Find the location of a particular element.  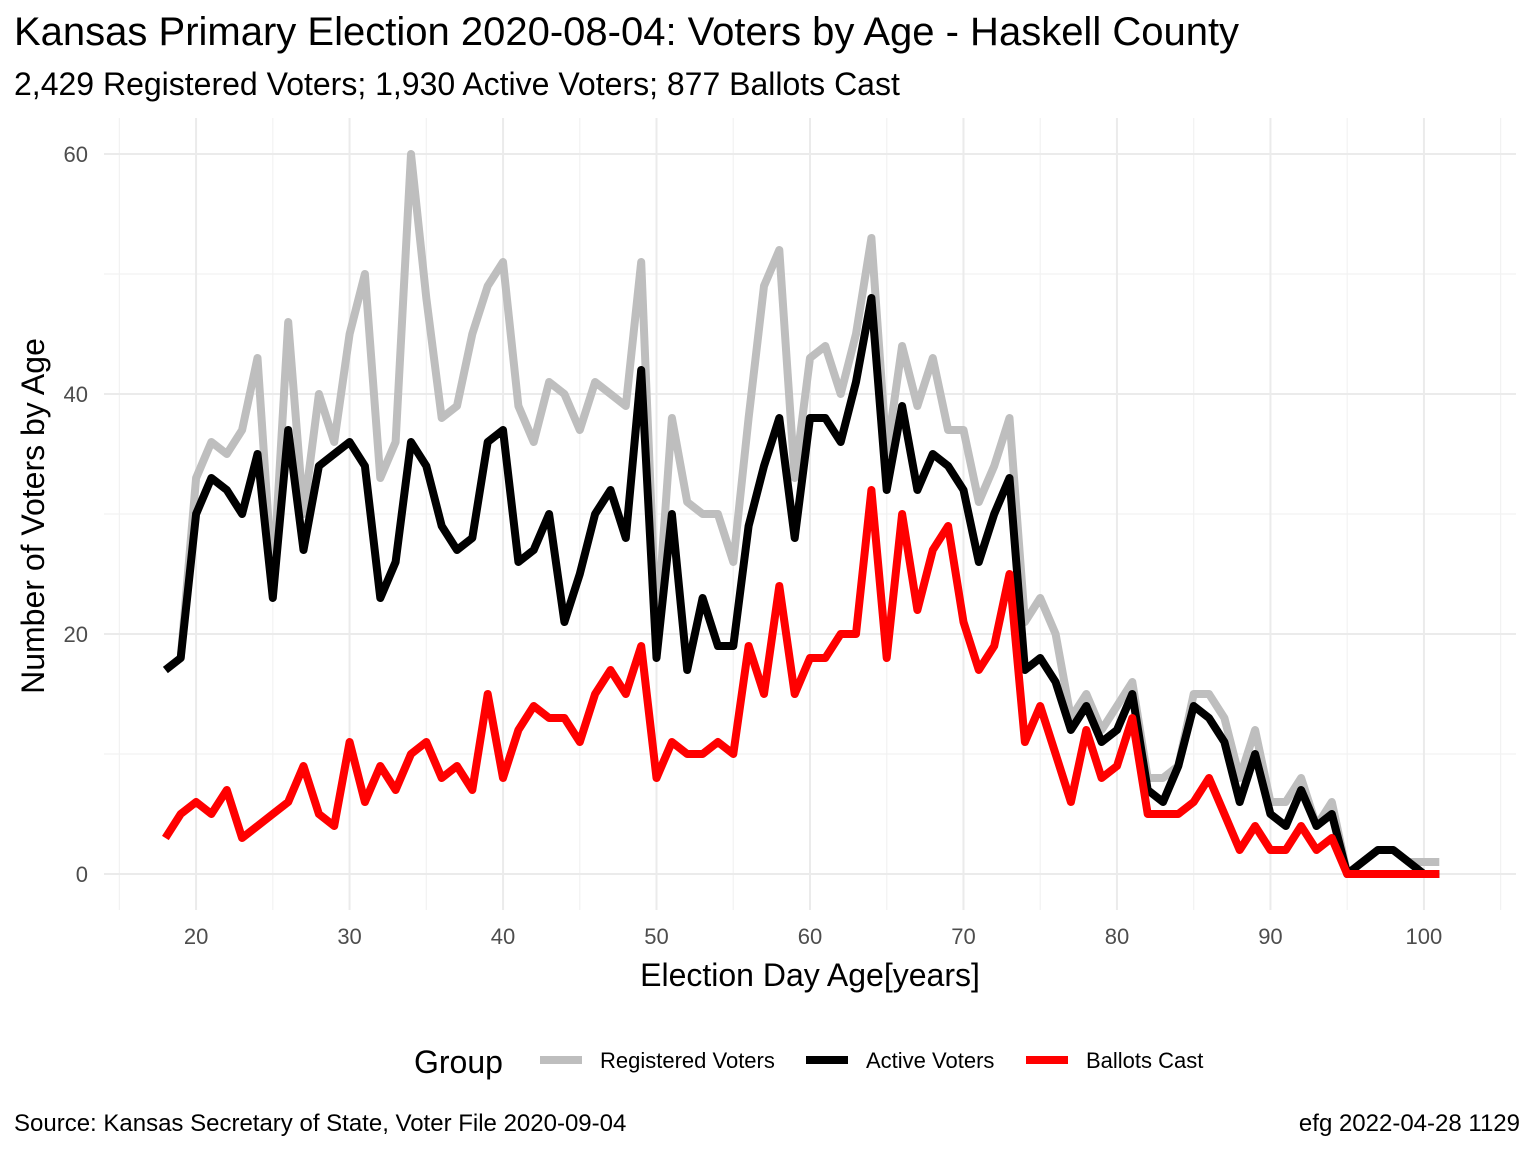

x-tick-label: 60 is located at coordinates (810, 936).